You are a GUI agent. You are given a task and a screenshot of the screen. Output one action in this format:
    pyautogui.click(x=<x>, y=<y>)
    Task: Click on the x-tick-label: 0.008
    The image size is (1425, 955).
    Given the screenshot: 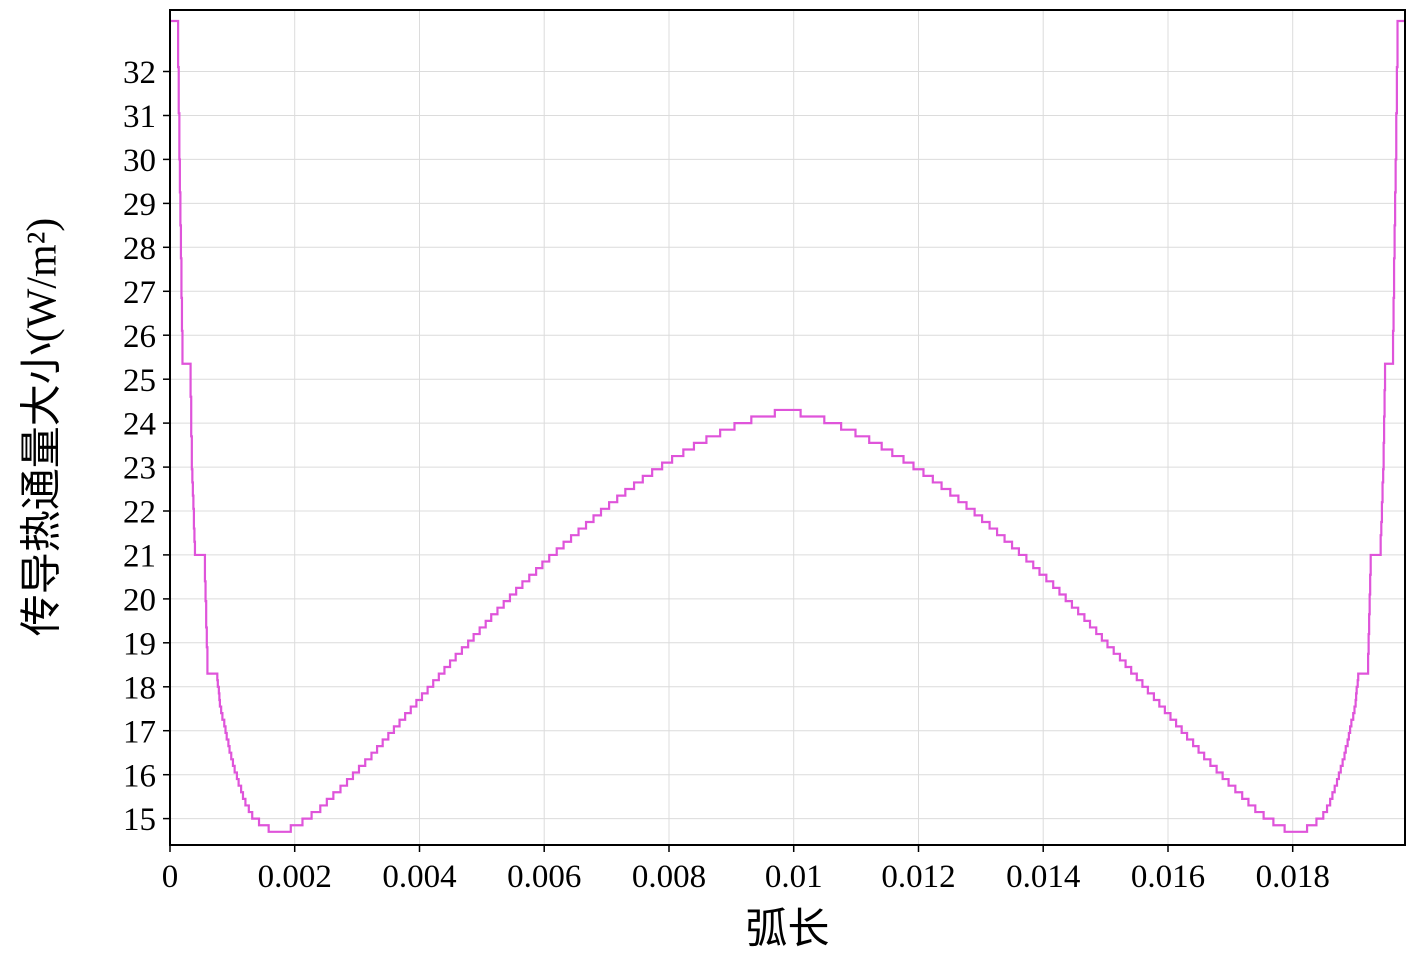 What is the action you would take?
    pyautogui.click(x=669, y=877)
    